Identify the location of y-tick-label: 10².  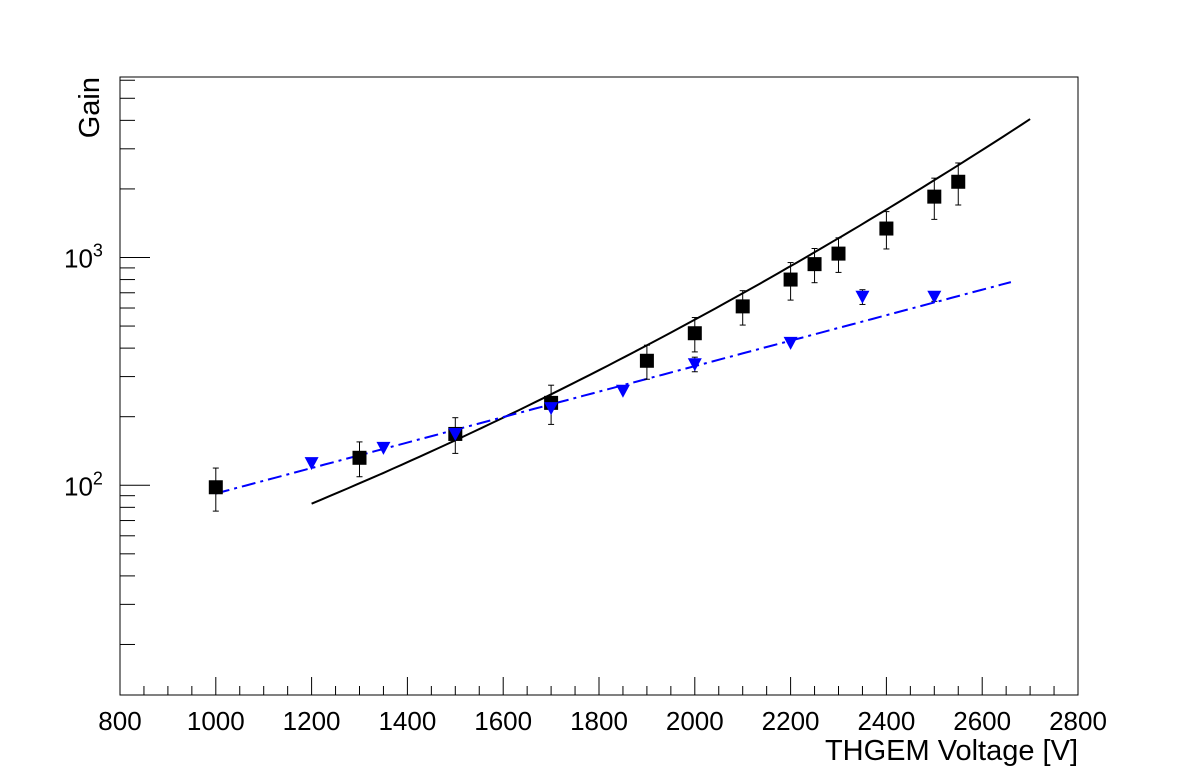
(83, 484).